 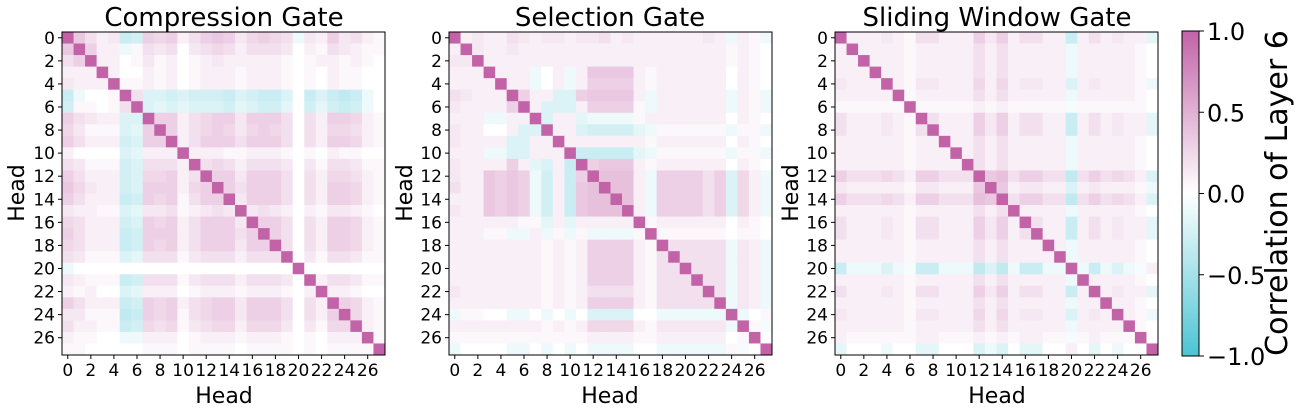 I want to click on x-tick-label: 24, so click(x=345, y=371).